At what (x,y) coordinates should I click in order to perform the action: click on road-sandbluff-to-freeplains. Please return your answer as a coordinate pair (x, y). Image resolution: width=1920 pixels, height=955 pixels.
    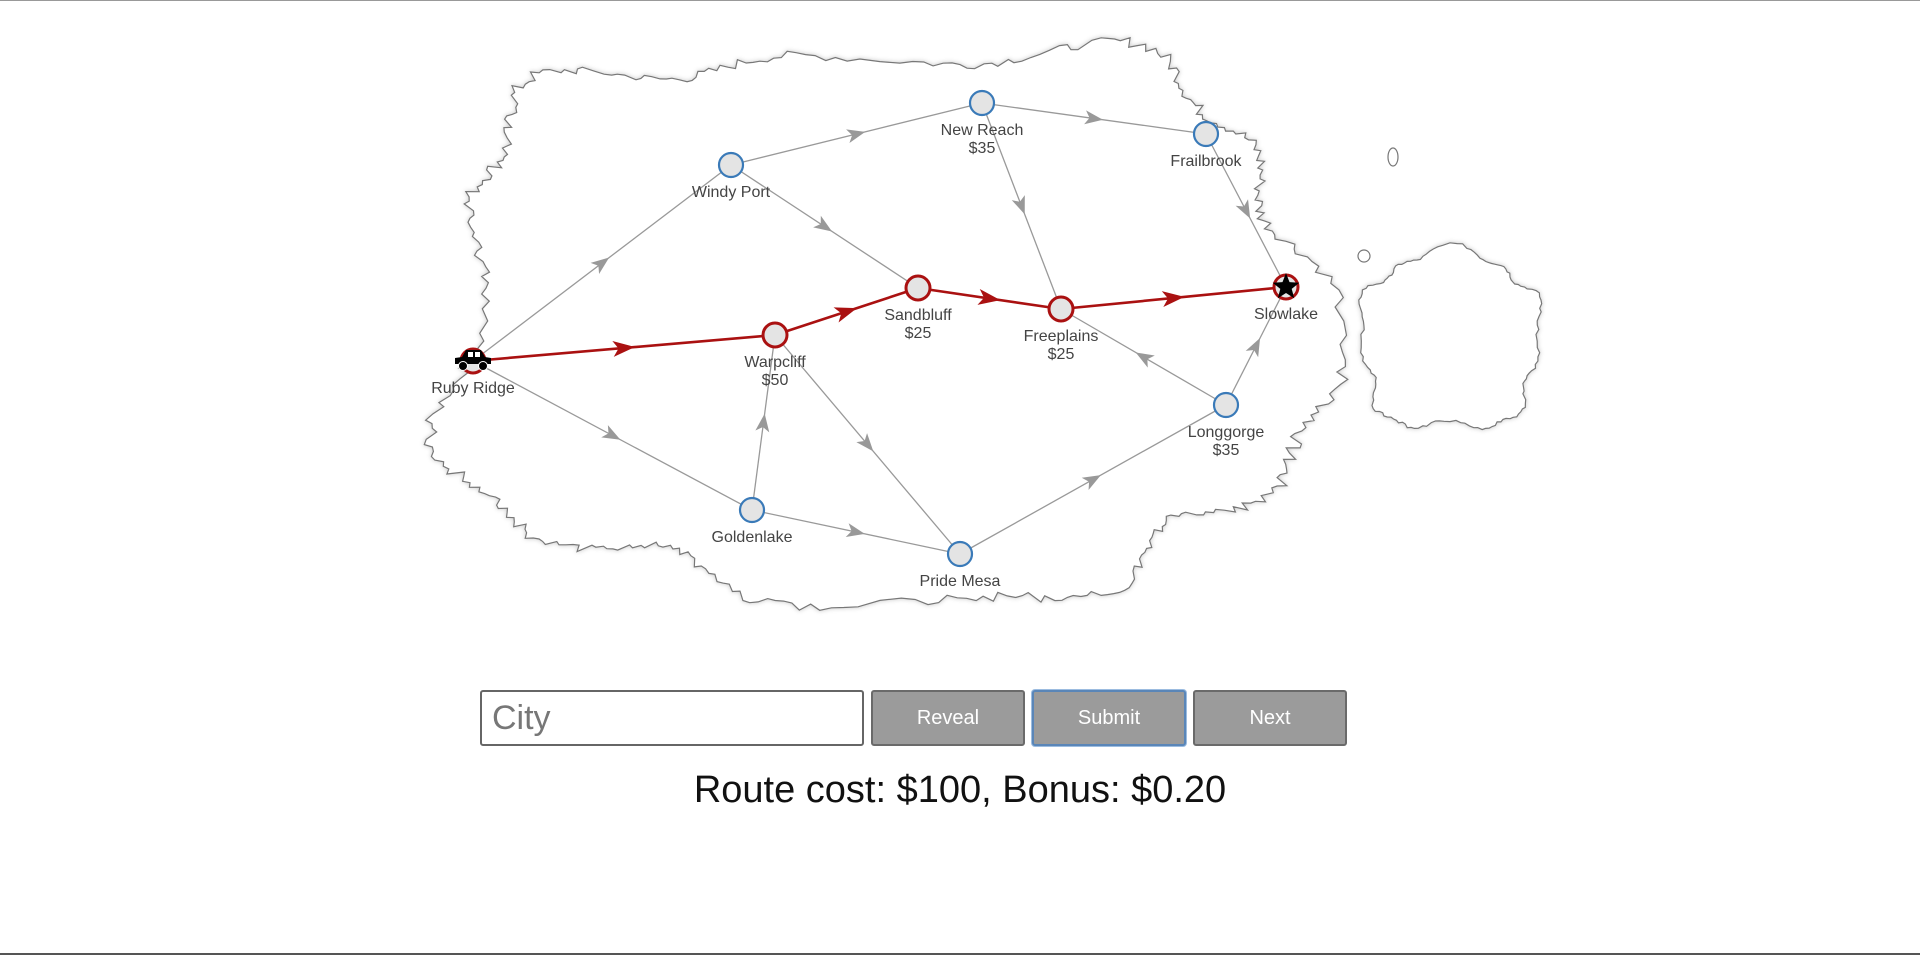
    Looking at the image, I should click on (989, 298).